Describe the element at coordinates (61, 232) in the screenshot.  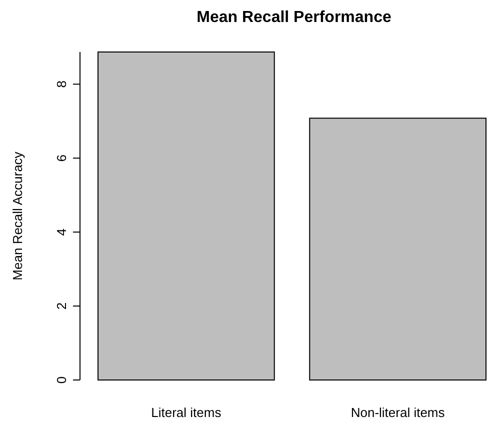
I see `y-tick-label: 4` at that location.